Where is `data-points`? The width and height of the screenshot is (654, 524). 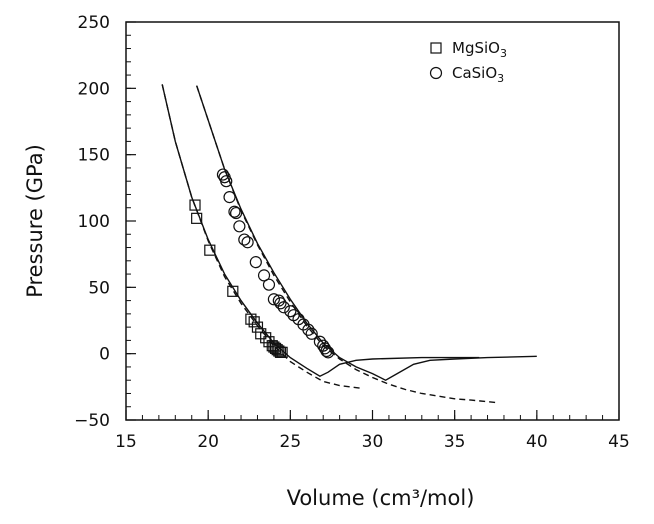
data-points is located at coordinates (262, 263).